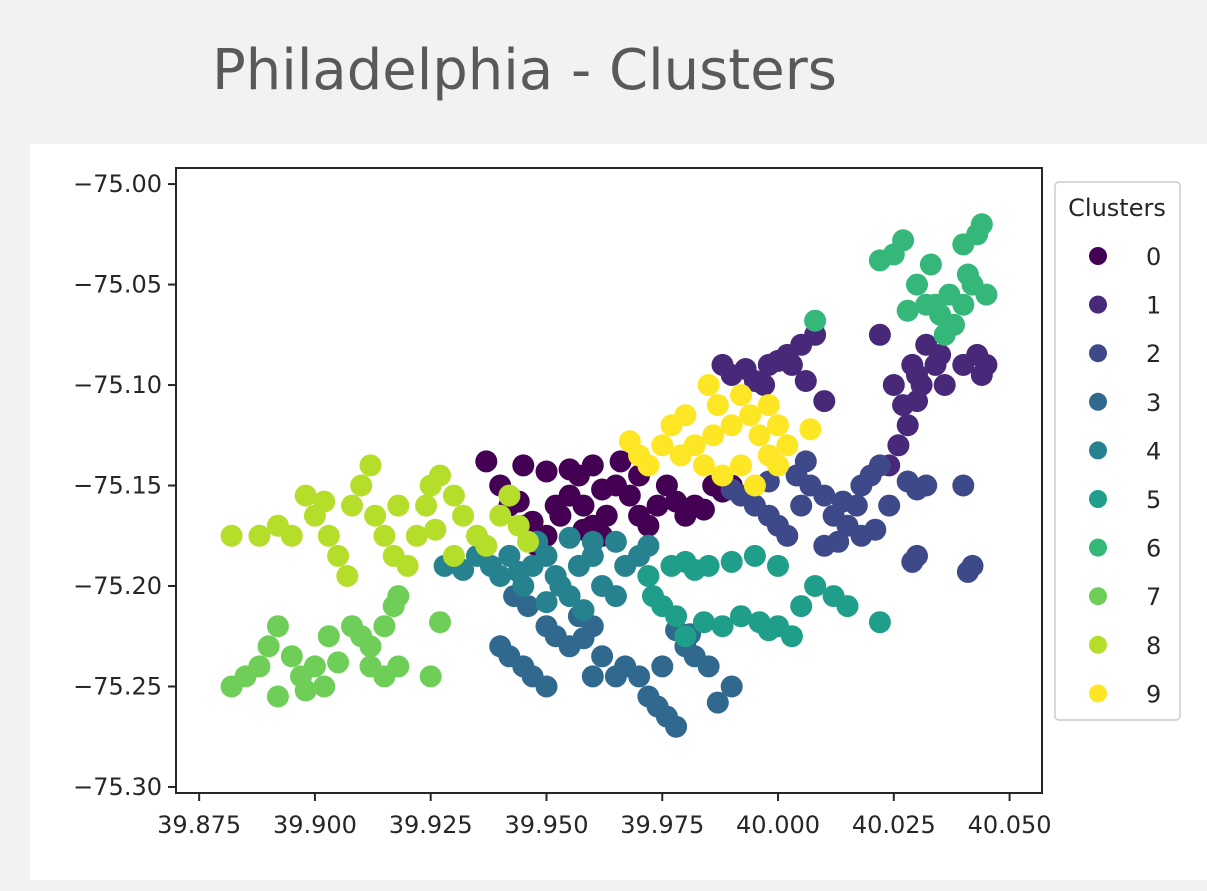 This screenshot has width=1207, height=891. What do you see at coordinates (1153, 257) in the screenshot?
I see `legend-label-0: 0` at bounding box center [1153, 257].